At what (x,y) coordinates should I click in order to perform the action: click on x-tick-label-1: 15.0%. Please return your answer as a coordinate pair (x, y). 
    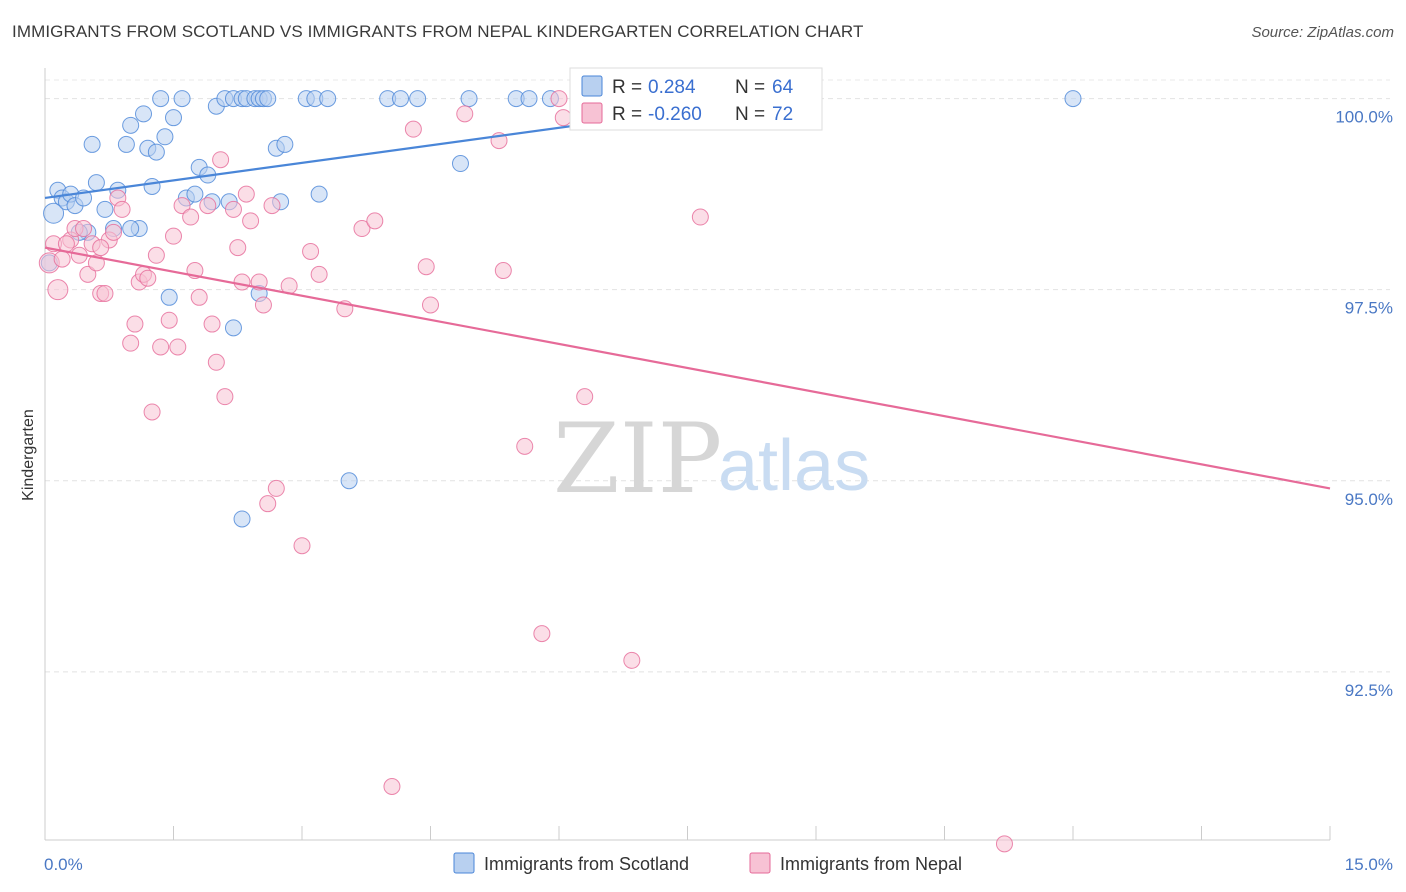
    Looking at the image, I should click on (1369, 864).